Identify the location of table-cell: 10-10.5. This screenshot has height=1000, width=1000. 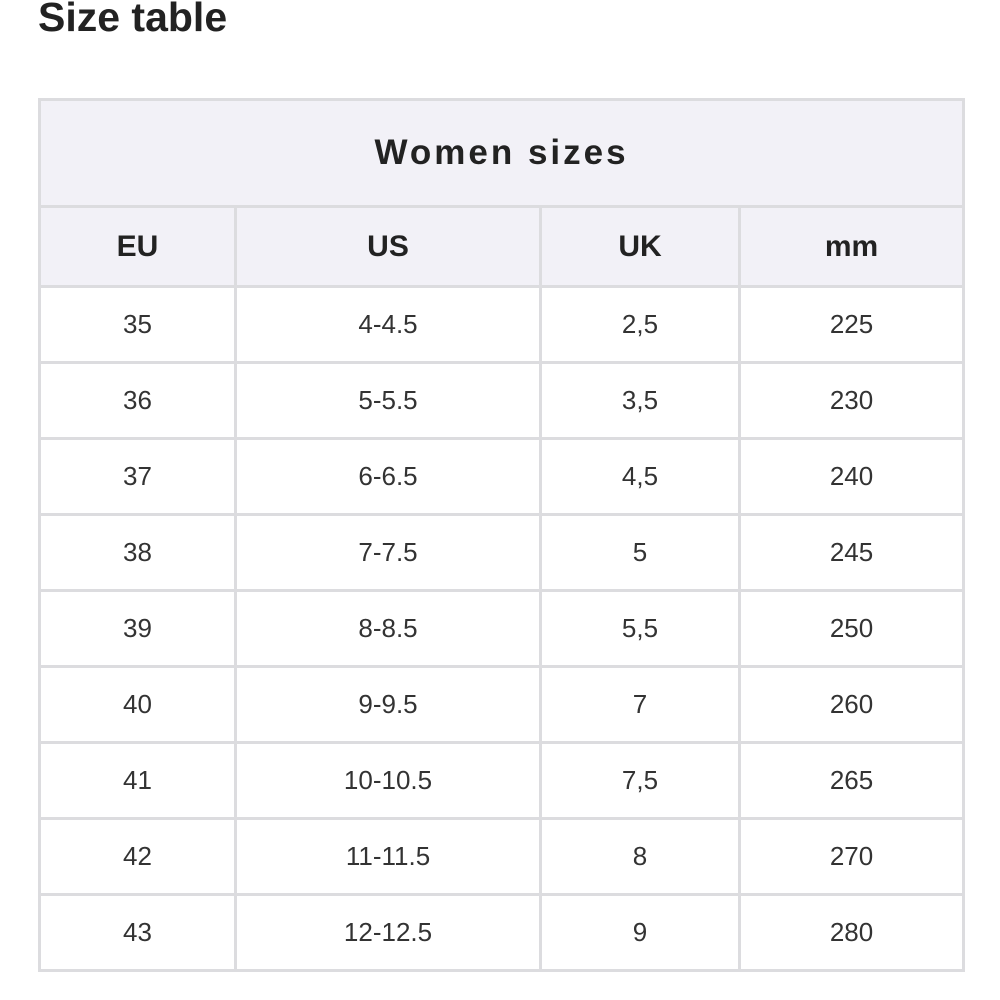
(388, 780).